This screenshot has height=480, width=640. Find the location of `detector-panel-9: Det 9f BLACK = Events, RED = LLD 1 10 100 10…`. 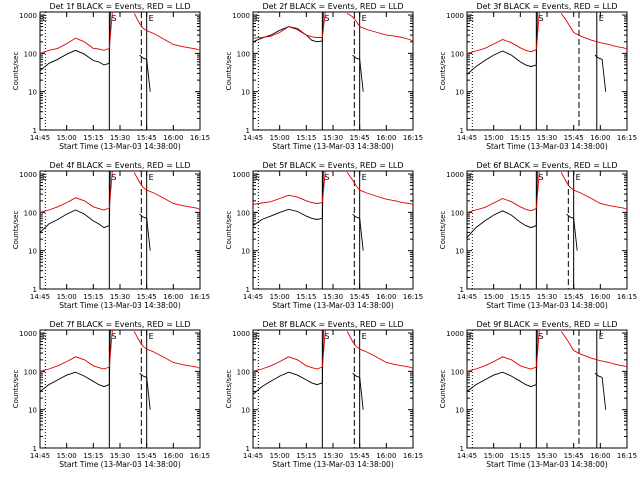

detector-panel-9: Det 9f BLACK = Events, RED = LLD 1 10 100 10… is located at coordinates (538, 394).